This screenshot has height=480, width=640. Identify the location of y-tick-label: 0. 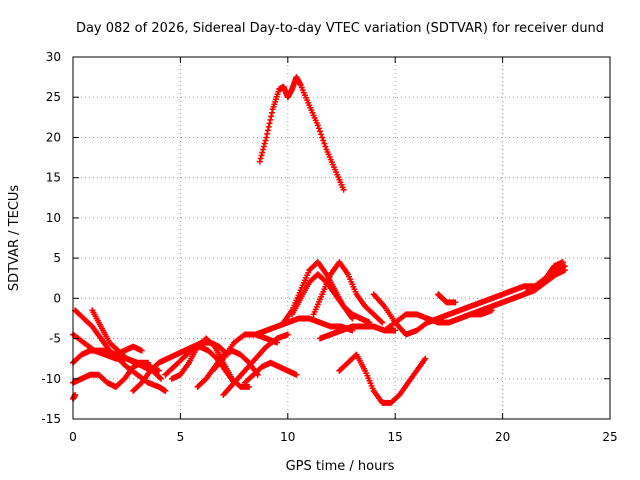
(57, 298).